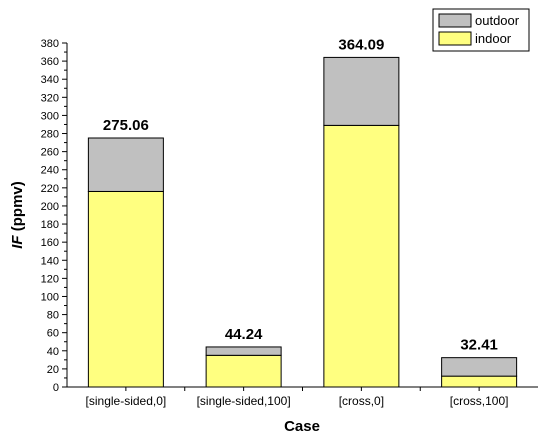 This screenshot has width=550, height=439. I want to click on y-tick-label: 340, so click(50, 80).